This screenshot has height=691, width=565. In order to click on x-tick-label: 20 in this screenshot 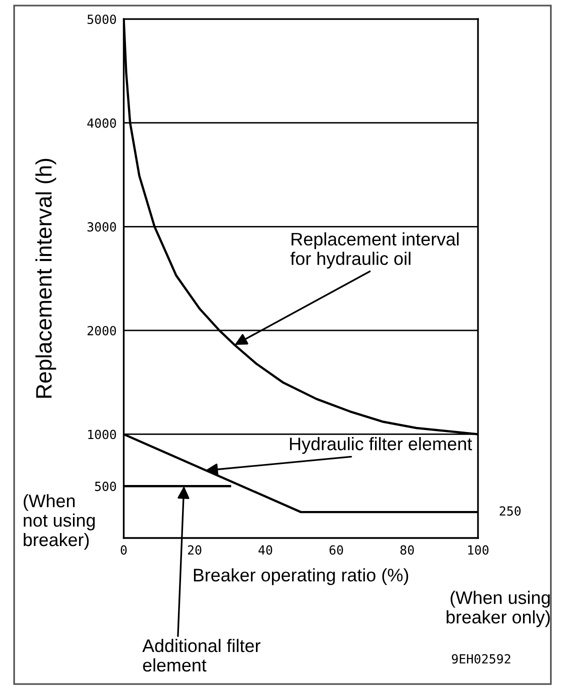, I will do `click(195, 550)`.